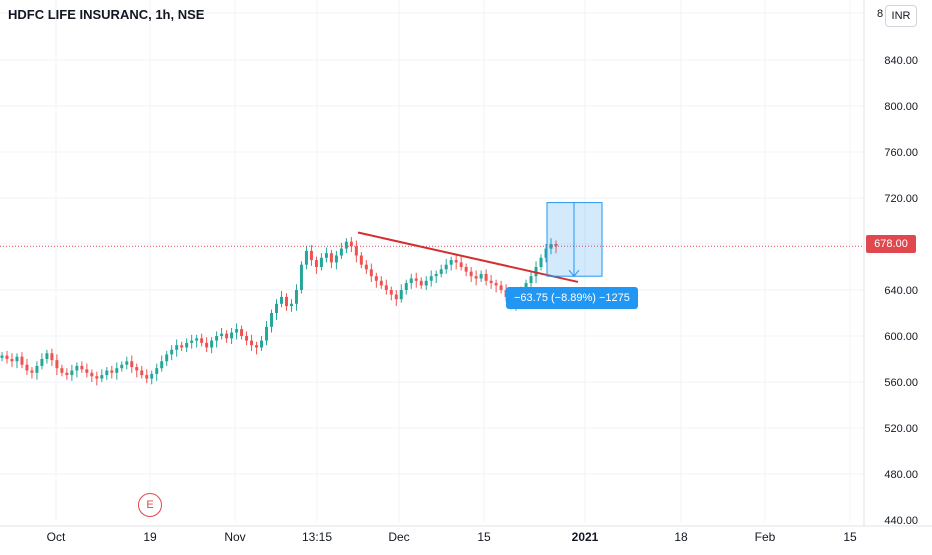 The width and height of the screenshot is (932, 555). Describe the element at coordinates (901, 337) in the screenshot. I see `y-tick-label: 600.00` at that location.